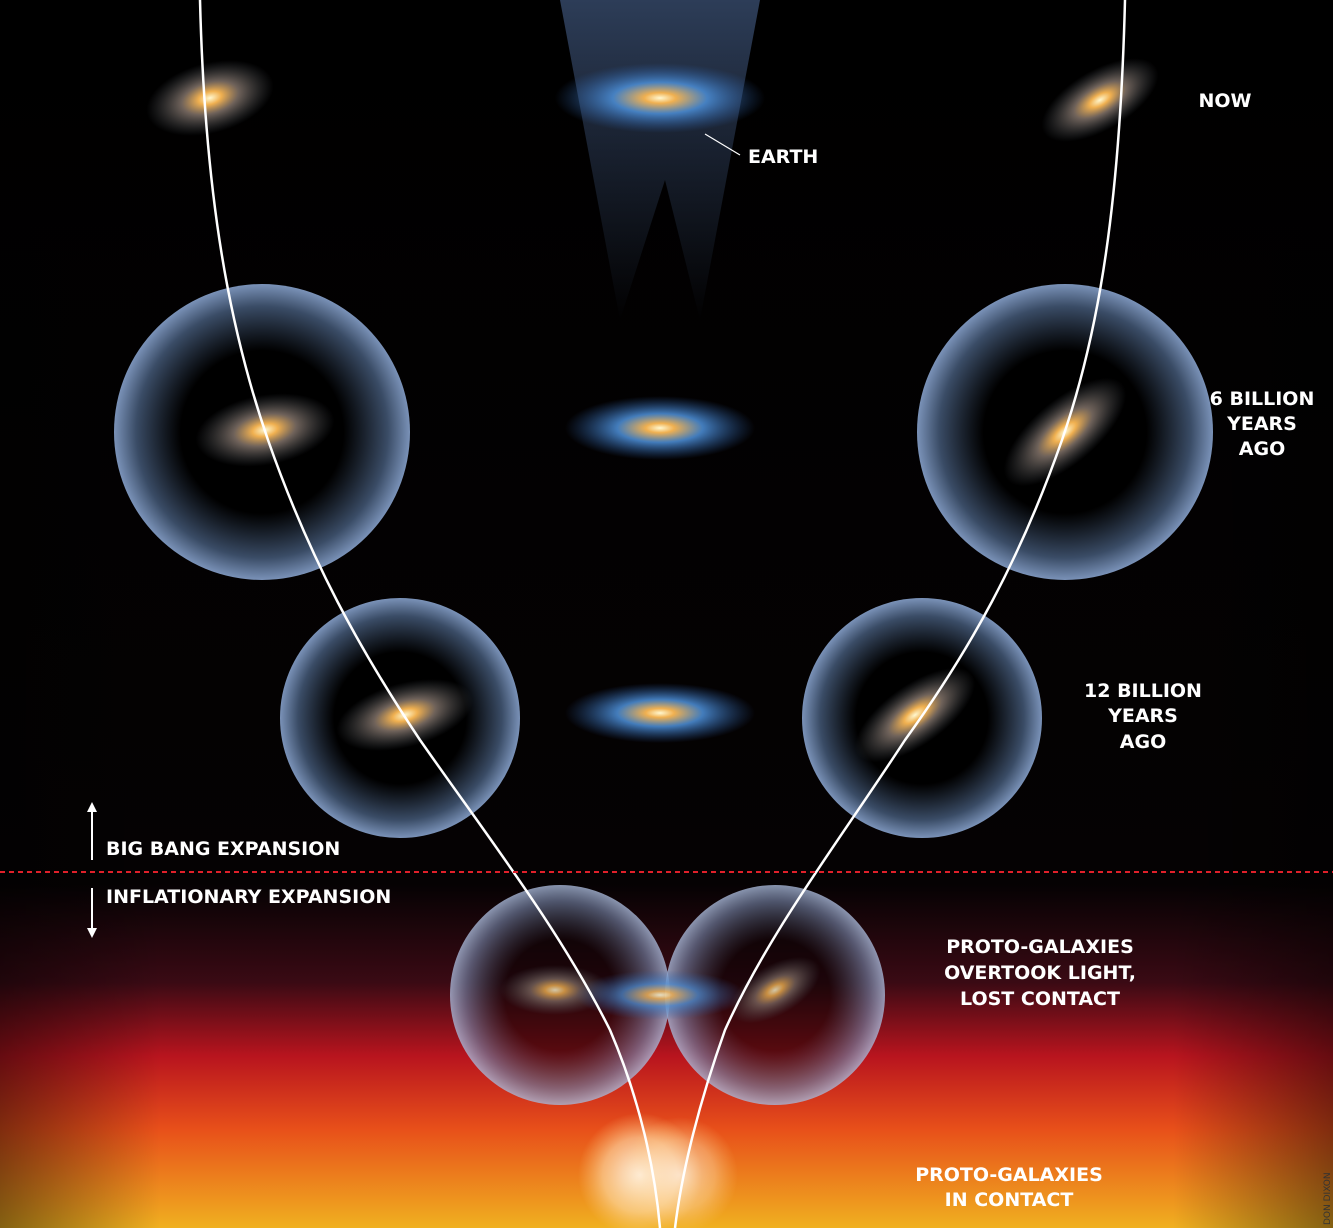  Describe the element at coordinates (1224, 101) in the screenshot. I see `label: NOW` at that location.